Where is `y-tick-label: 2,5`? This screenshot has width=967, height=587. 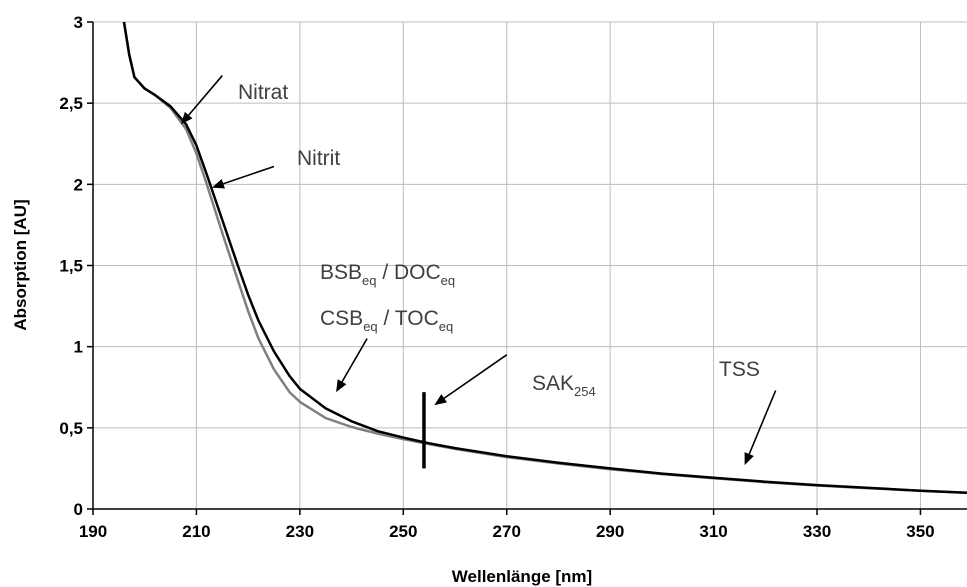
y-tick-label: 2,5 is located at coordinates (71, 103).